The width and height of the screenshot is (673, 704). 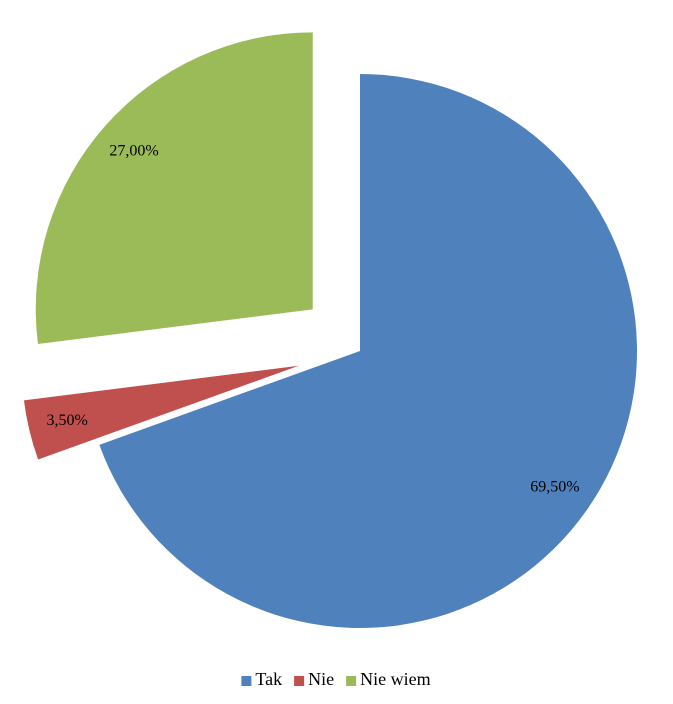 I want to click on legend-label: Tak, so click(x=268, y=679).